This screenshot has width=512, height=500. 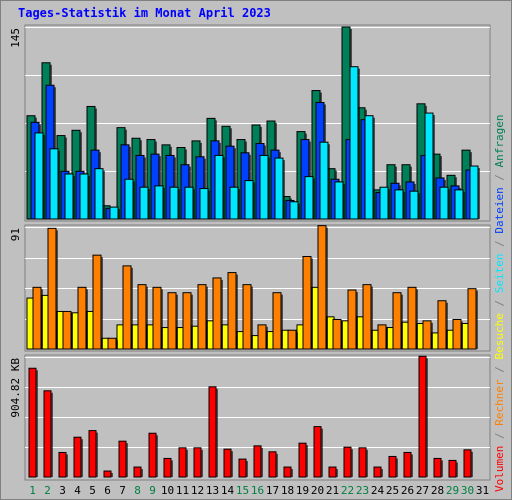 I want to click on legend-item: Rechner, so click(x=499, y=402).